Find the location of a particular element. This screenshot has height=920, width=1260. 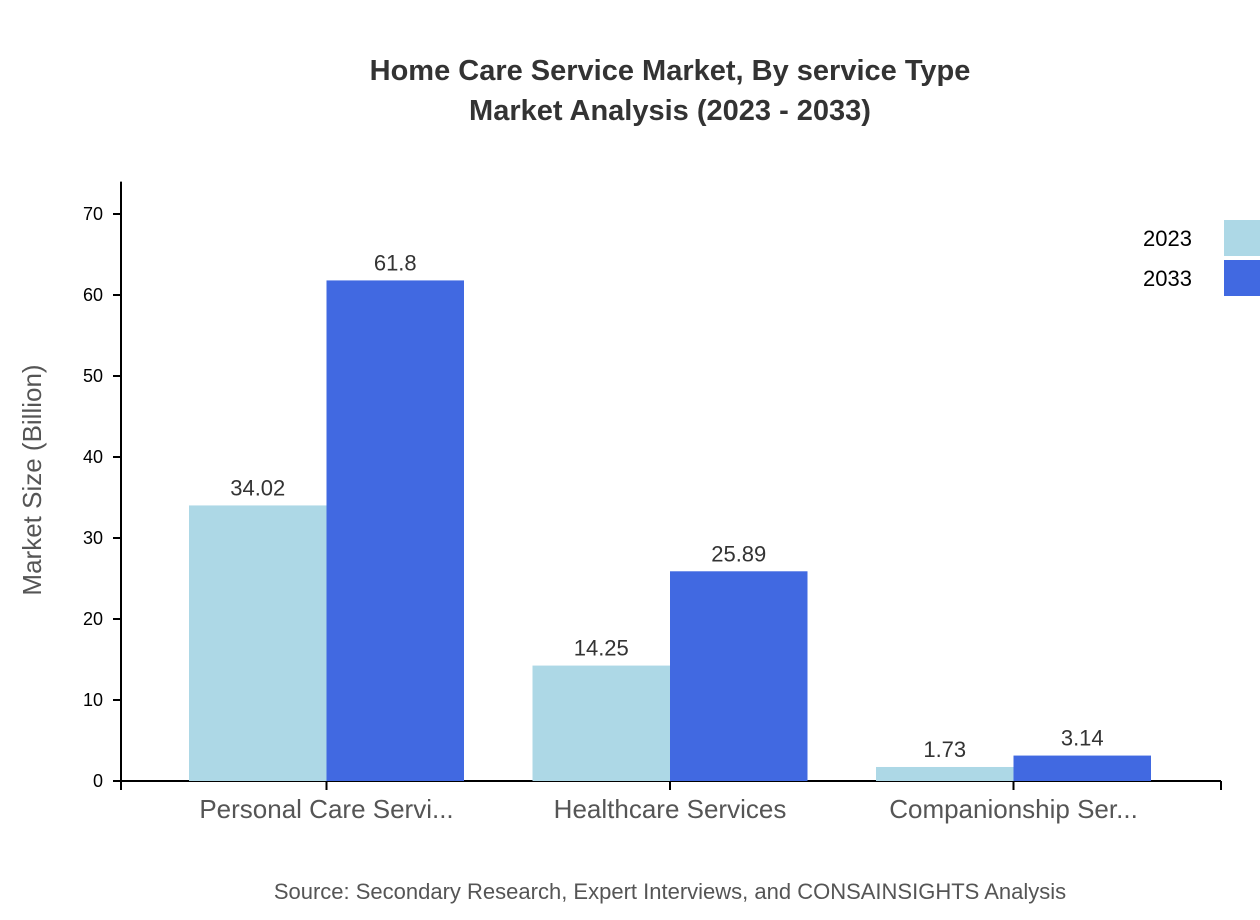

data-label: 3.14 is located at coordinates (1082, 738).